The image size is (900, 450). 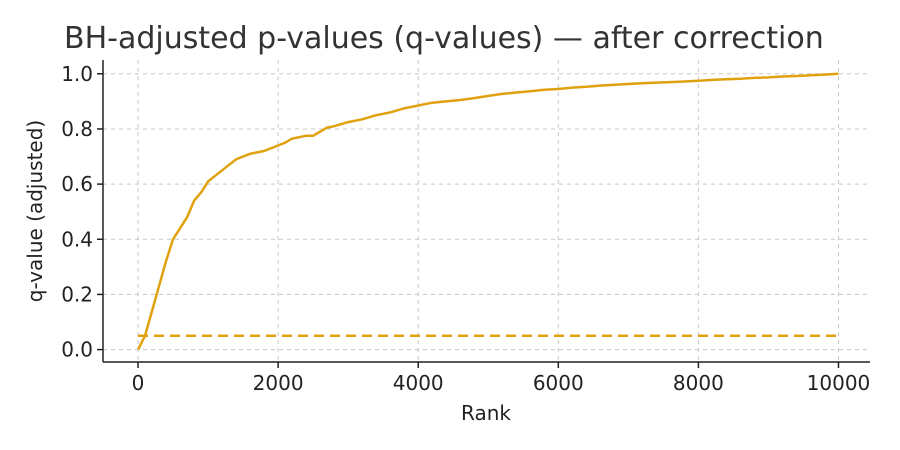 What do you see at coordinates (138, 383) in the screenshot?
I see `x-tick-label: 0` at bounding box center [138, 383].